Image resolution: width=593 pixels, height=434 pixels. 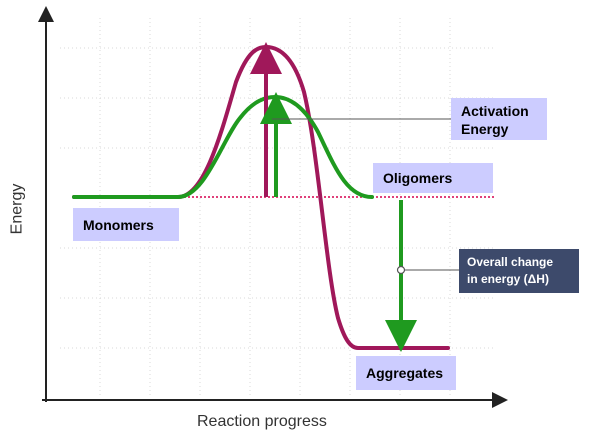 I want to click on oligomers-text: Oligomers, so click(x=418, y=178).